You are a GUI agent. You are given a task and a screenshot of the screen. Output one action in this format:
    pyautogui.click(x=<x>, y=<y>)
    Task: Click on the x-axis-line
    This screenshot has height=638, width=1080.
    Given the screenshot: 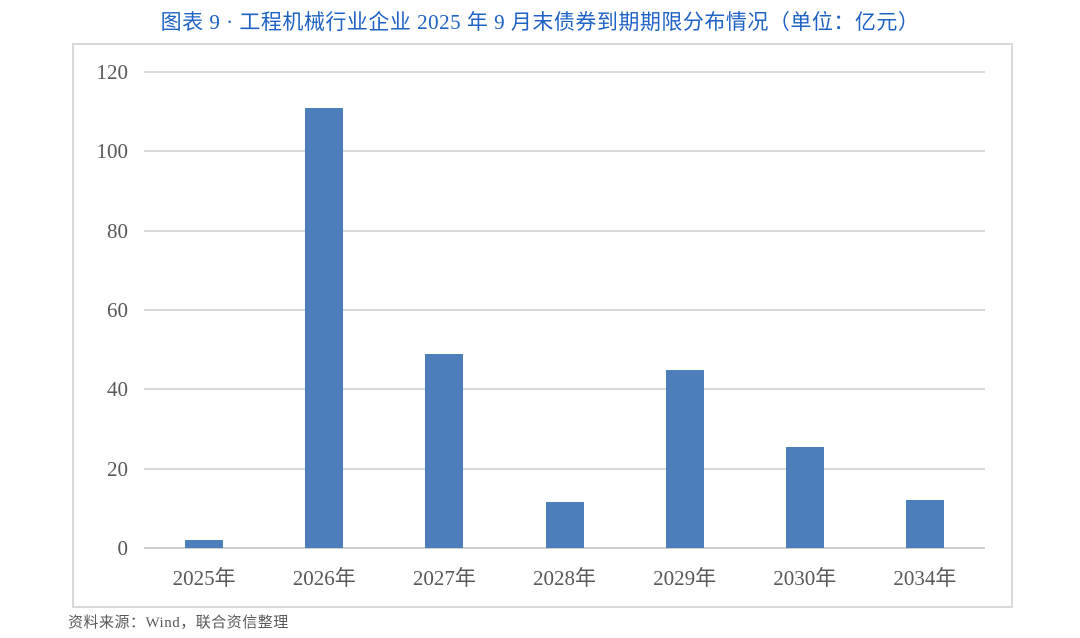 What is the action you would take?
    pyautogui.click(x=564, y=548)
    